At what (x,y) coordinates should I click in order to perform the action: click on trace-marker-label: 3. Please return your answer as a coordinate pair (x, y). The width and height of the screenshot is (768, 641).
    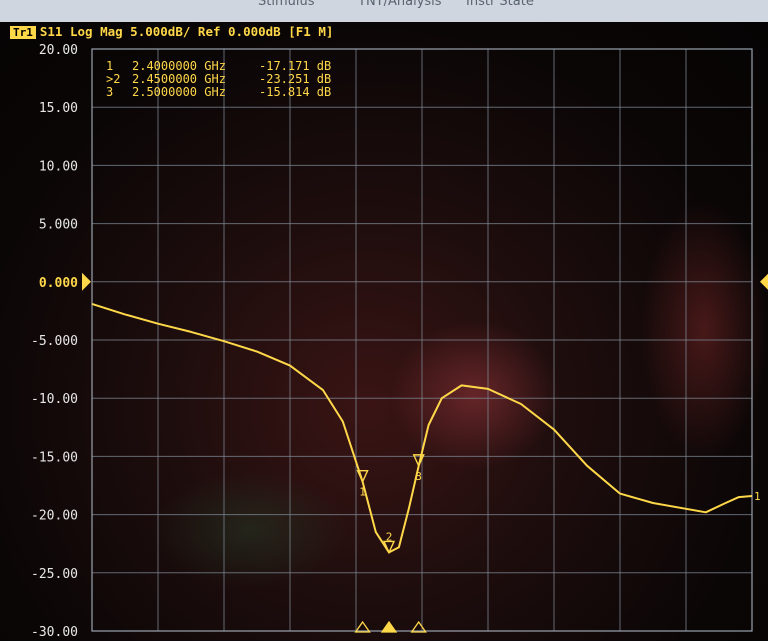
    Looking at the image, I should click on (418, 476).